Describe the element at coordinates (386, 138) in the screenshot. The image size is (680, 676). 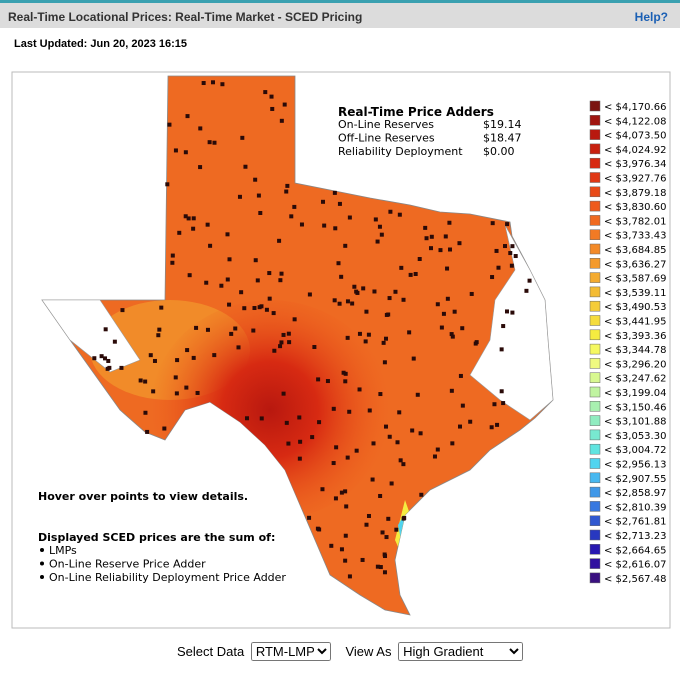
I see `adder-name: Off-Line Reserves` at that location.